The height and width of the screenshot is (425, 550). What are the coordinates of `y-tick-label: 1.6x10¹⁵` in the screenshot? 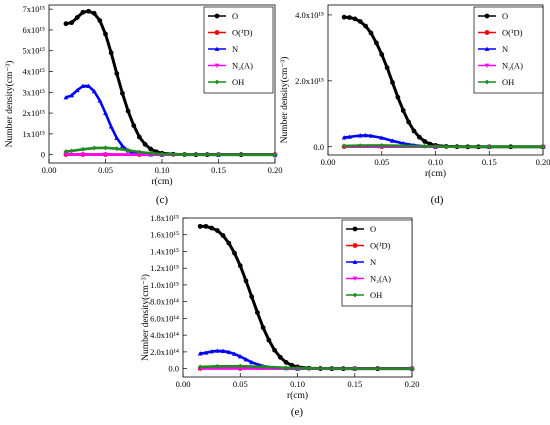 It's located at (164, 235).